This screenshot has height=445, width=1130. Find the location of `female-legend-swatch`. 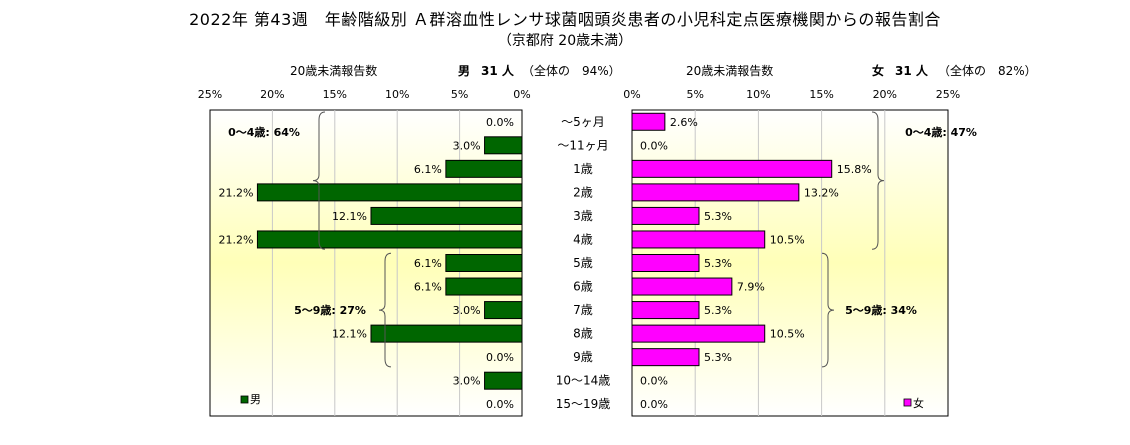

female-legend-swatch is located at coordinates (907, 402).